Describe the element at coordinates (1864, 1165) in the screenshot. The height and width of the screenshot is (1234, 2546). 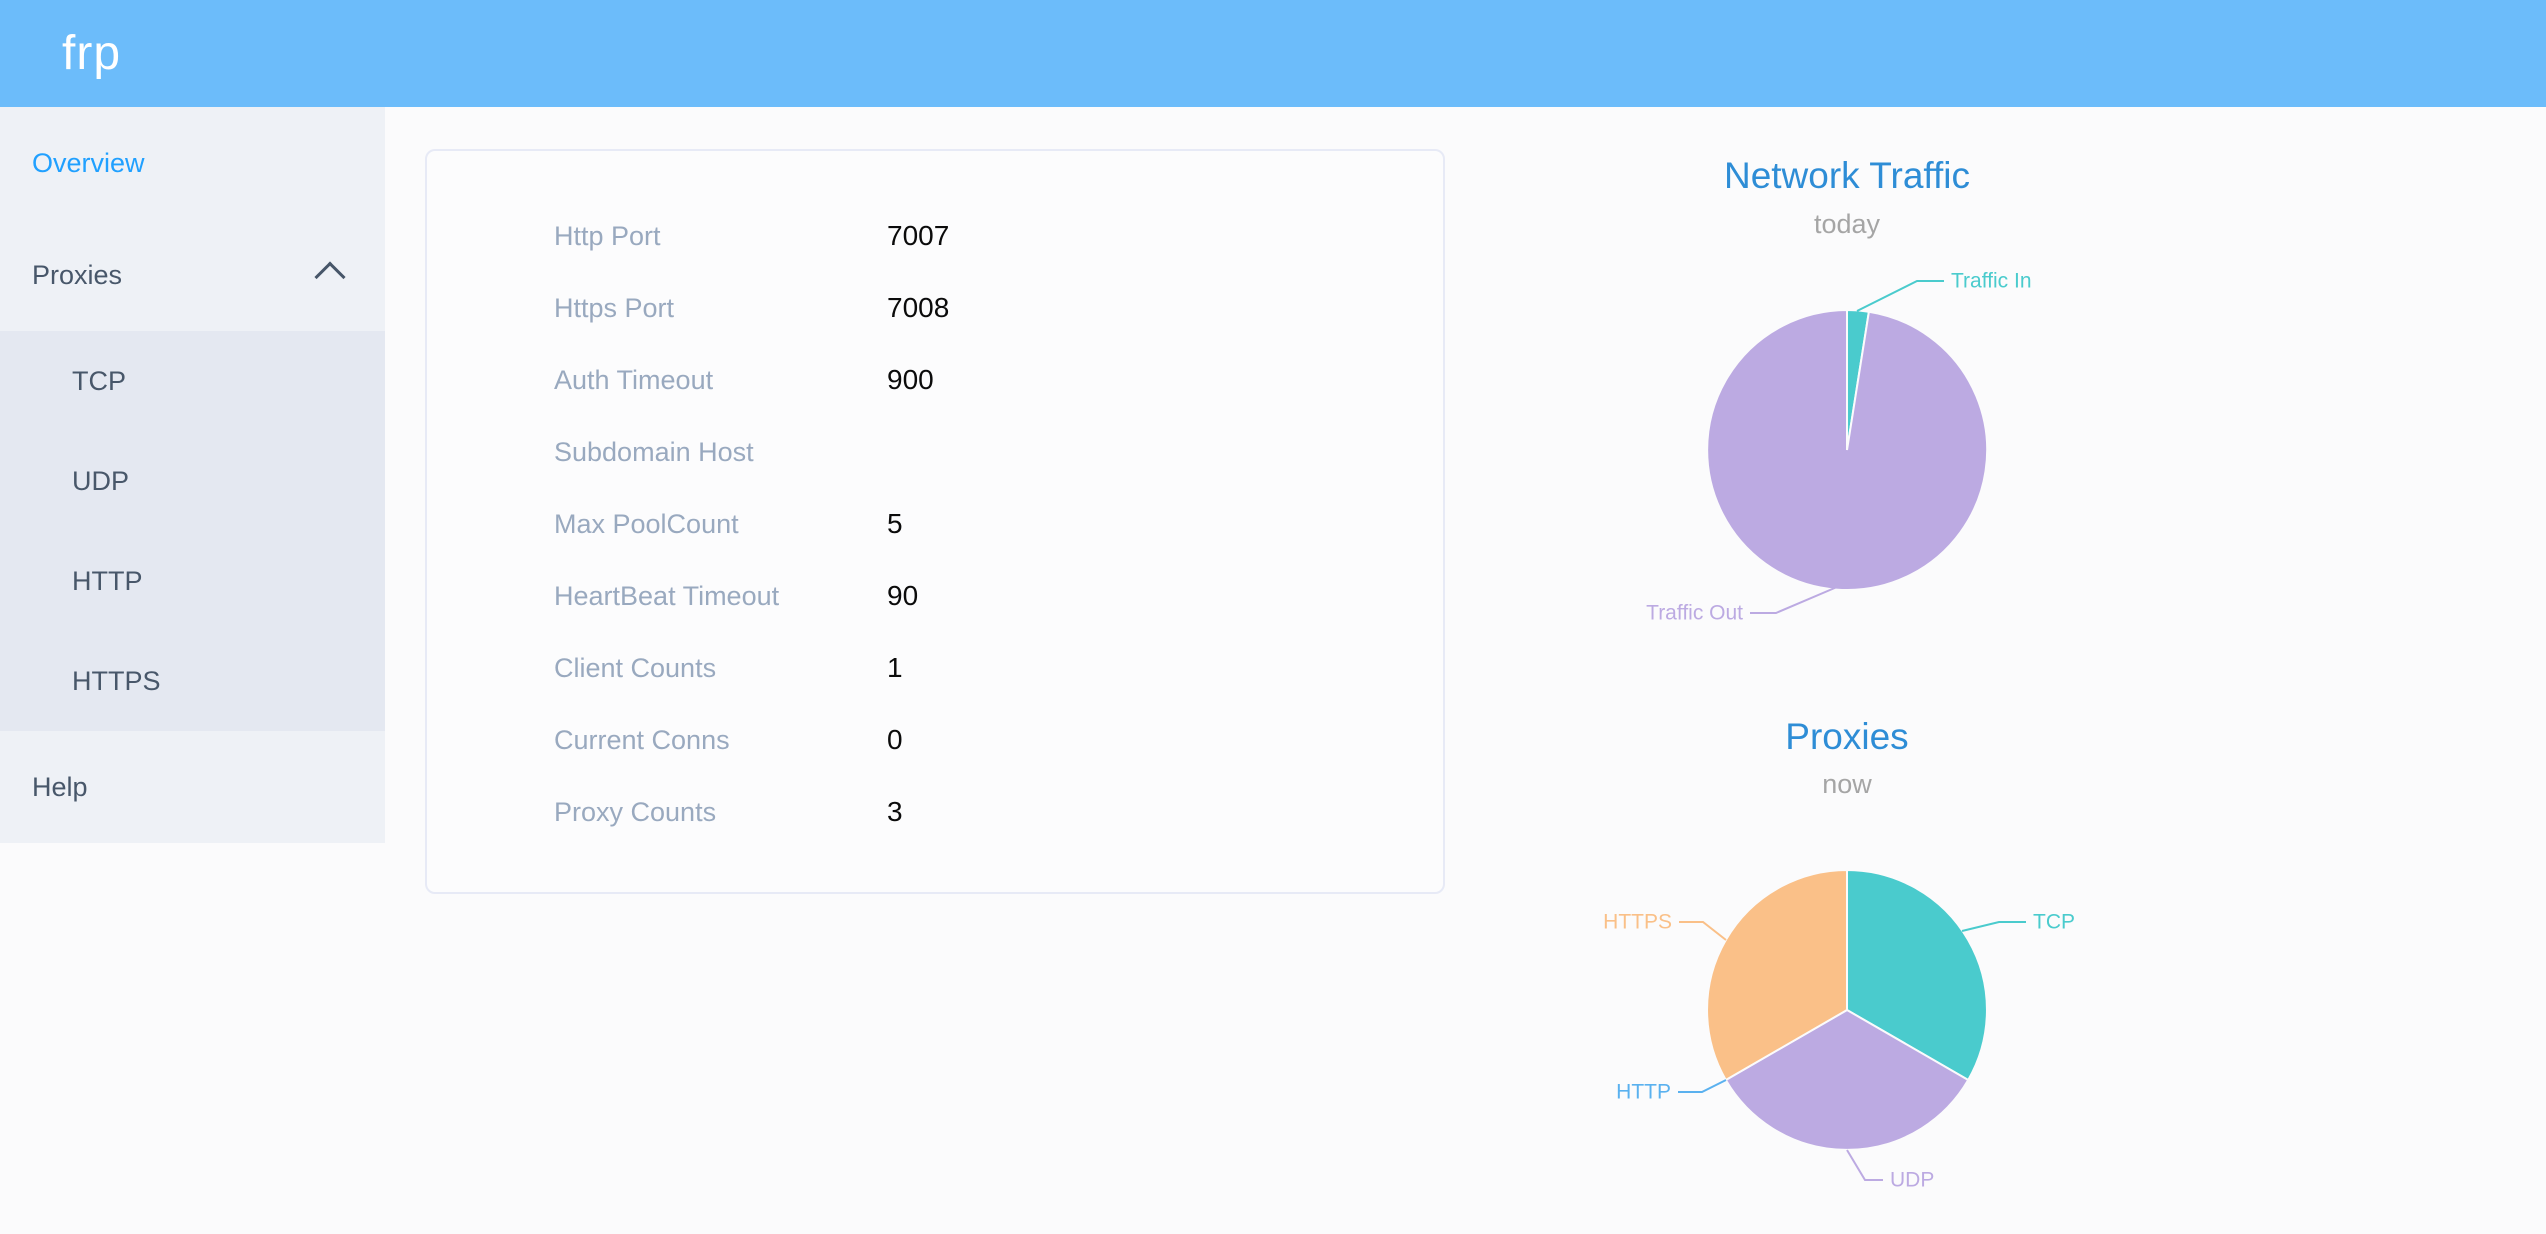
I see `label-leader-udp` at that location.